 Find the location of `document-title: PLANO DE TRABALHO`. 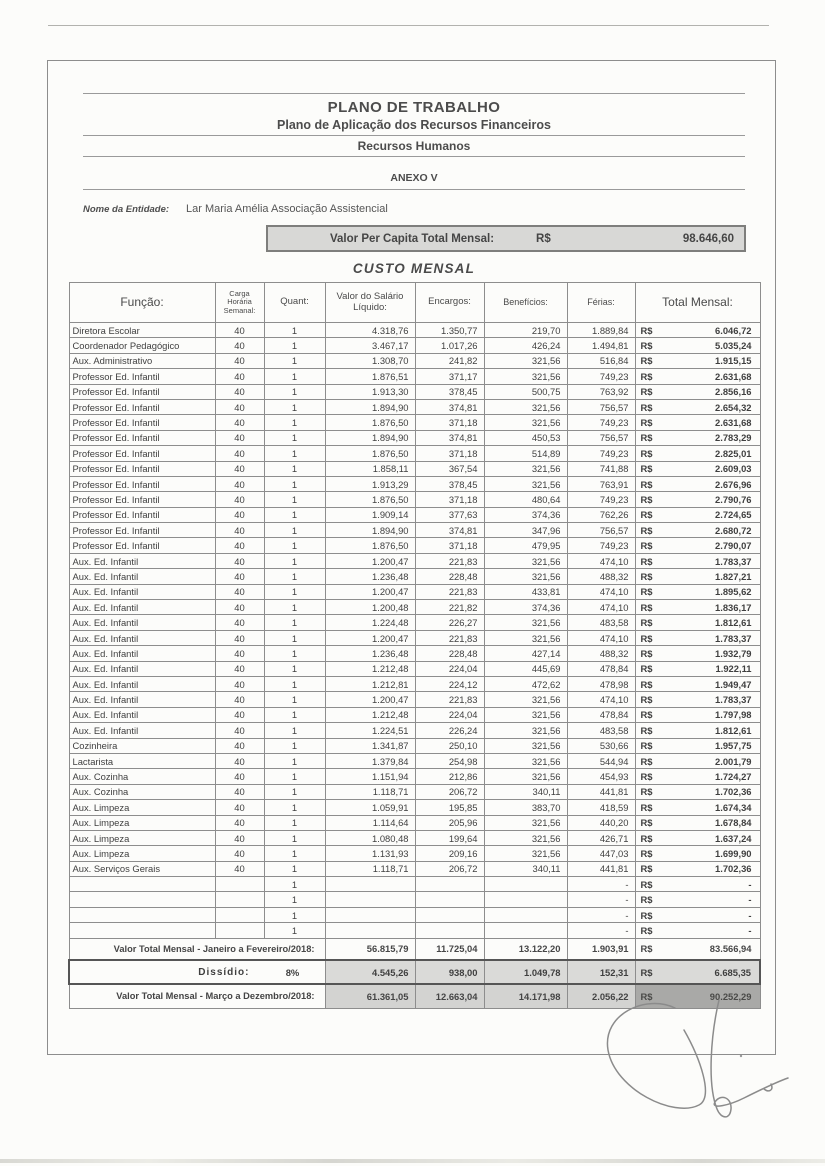

document-title: PLANO DE TRABALHO is located at coordinates (414, 107).